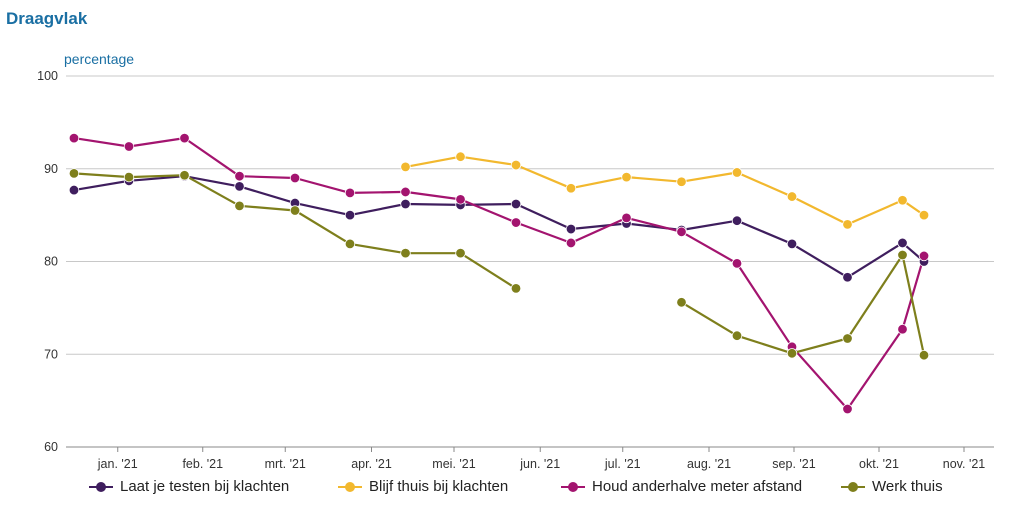  I want to click on y-tick-label: 70, so click(51, 354).